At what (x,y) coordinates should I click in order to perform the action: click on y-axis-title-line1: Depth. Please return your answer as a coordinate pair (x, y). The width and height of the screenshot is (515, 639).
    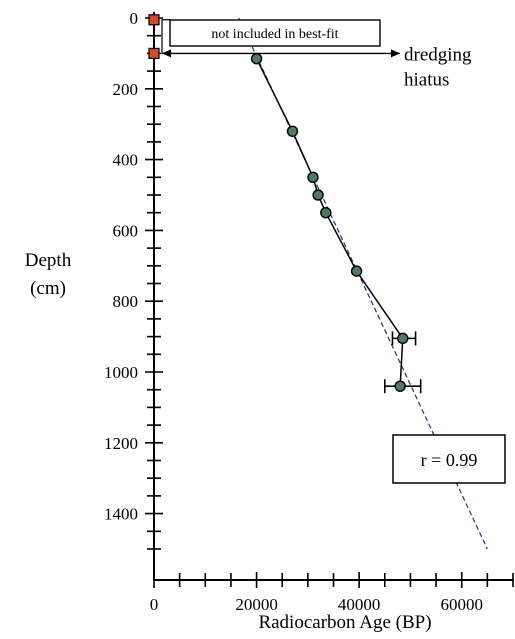
    Looking at the image, I should click on (48, 260).